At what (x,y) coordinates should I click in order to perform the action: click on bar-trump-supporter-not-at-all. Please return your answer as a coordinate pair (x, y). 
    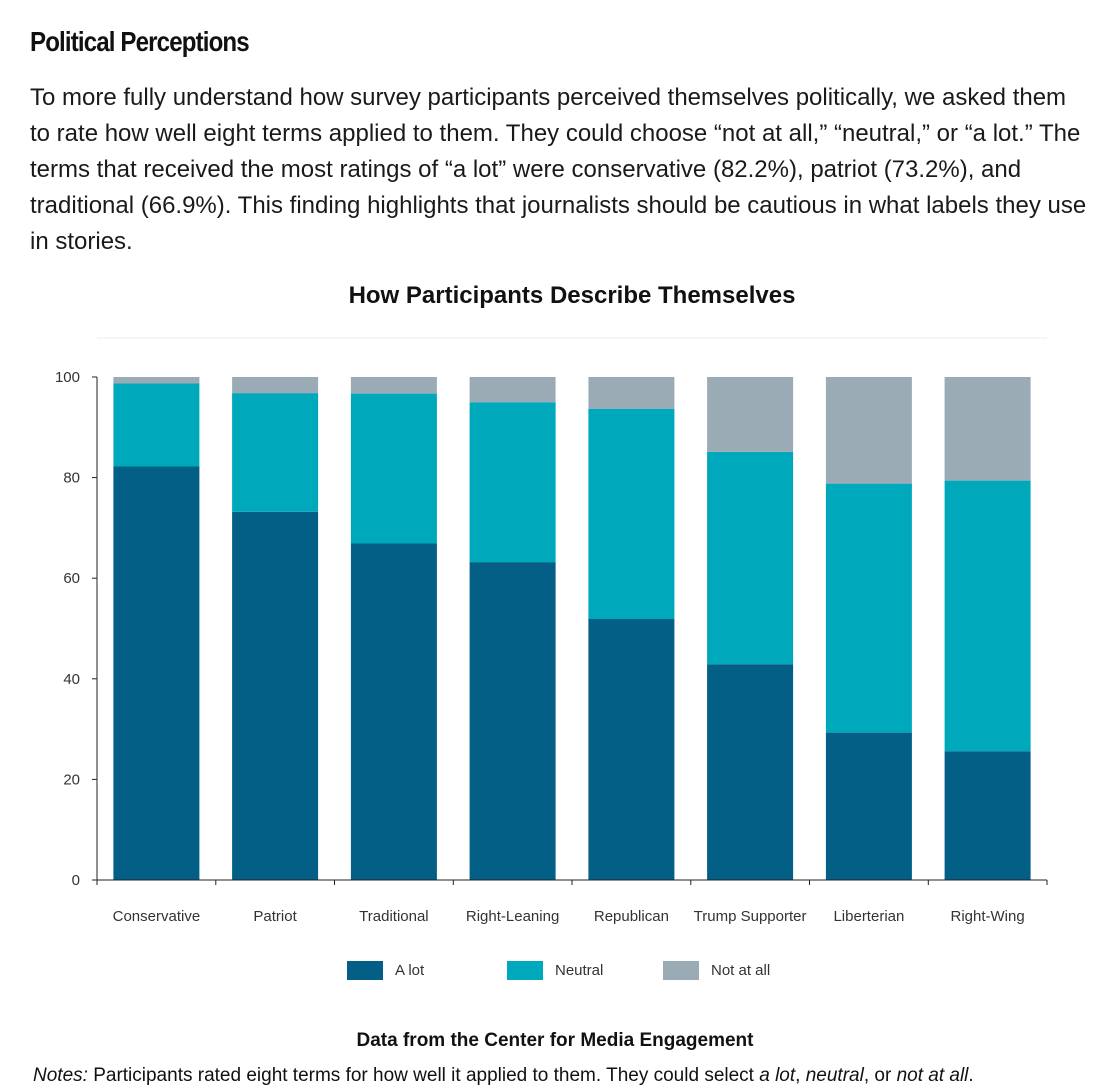
    Looking at the image, I should click on (750, 414).